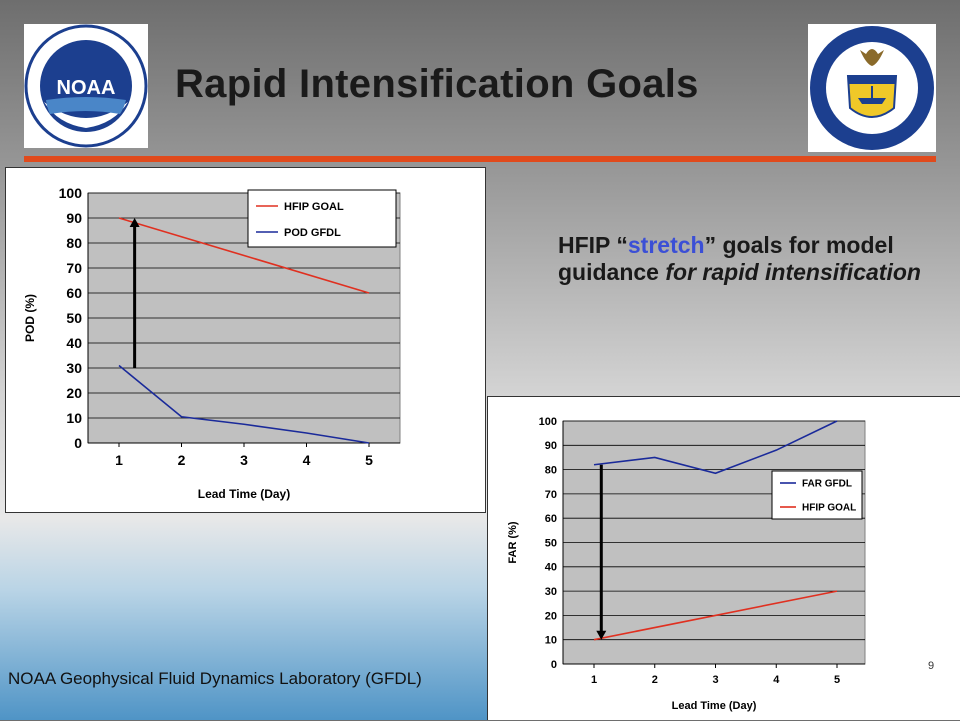 Image resolution: width=960 pixels, height=721 pixels. I want to click on pod-y-tick-label: 20, so click(74, 393).